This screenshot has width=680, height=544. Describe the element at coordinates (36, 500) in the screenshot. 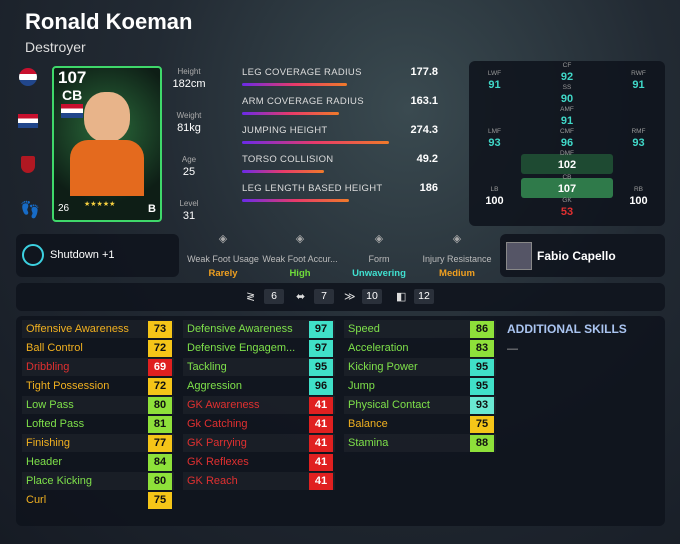

I see `stat-name: Curl` at that location.